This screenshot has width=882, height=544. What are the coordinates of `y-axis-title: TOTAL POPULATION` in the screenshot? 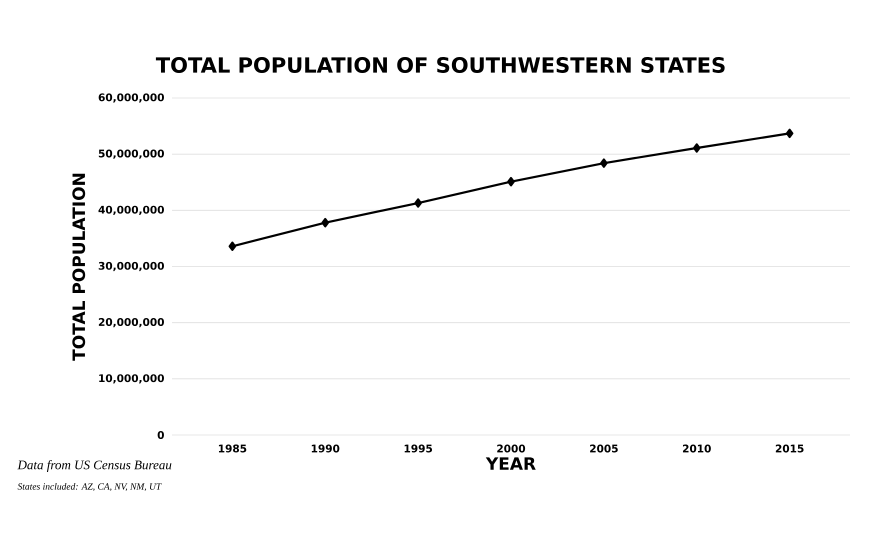 It's located at (79, 267).